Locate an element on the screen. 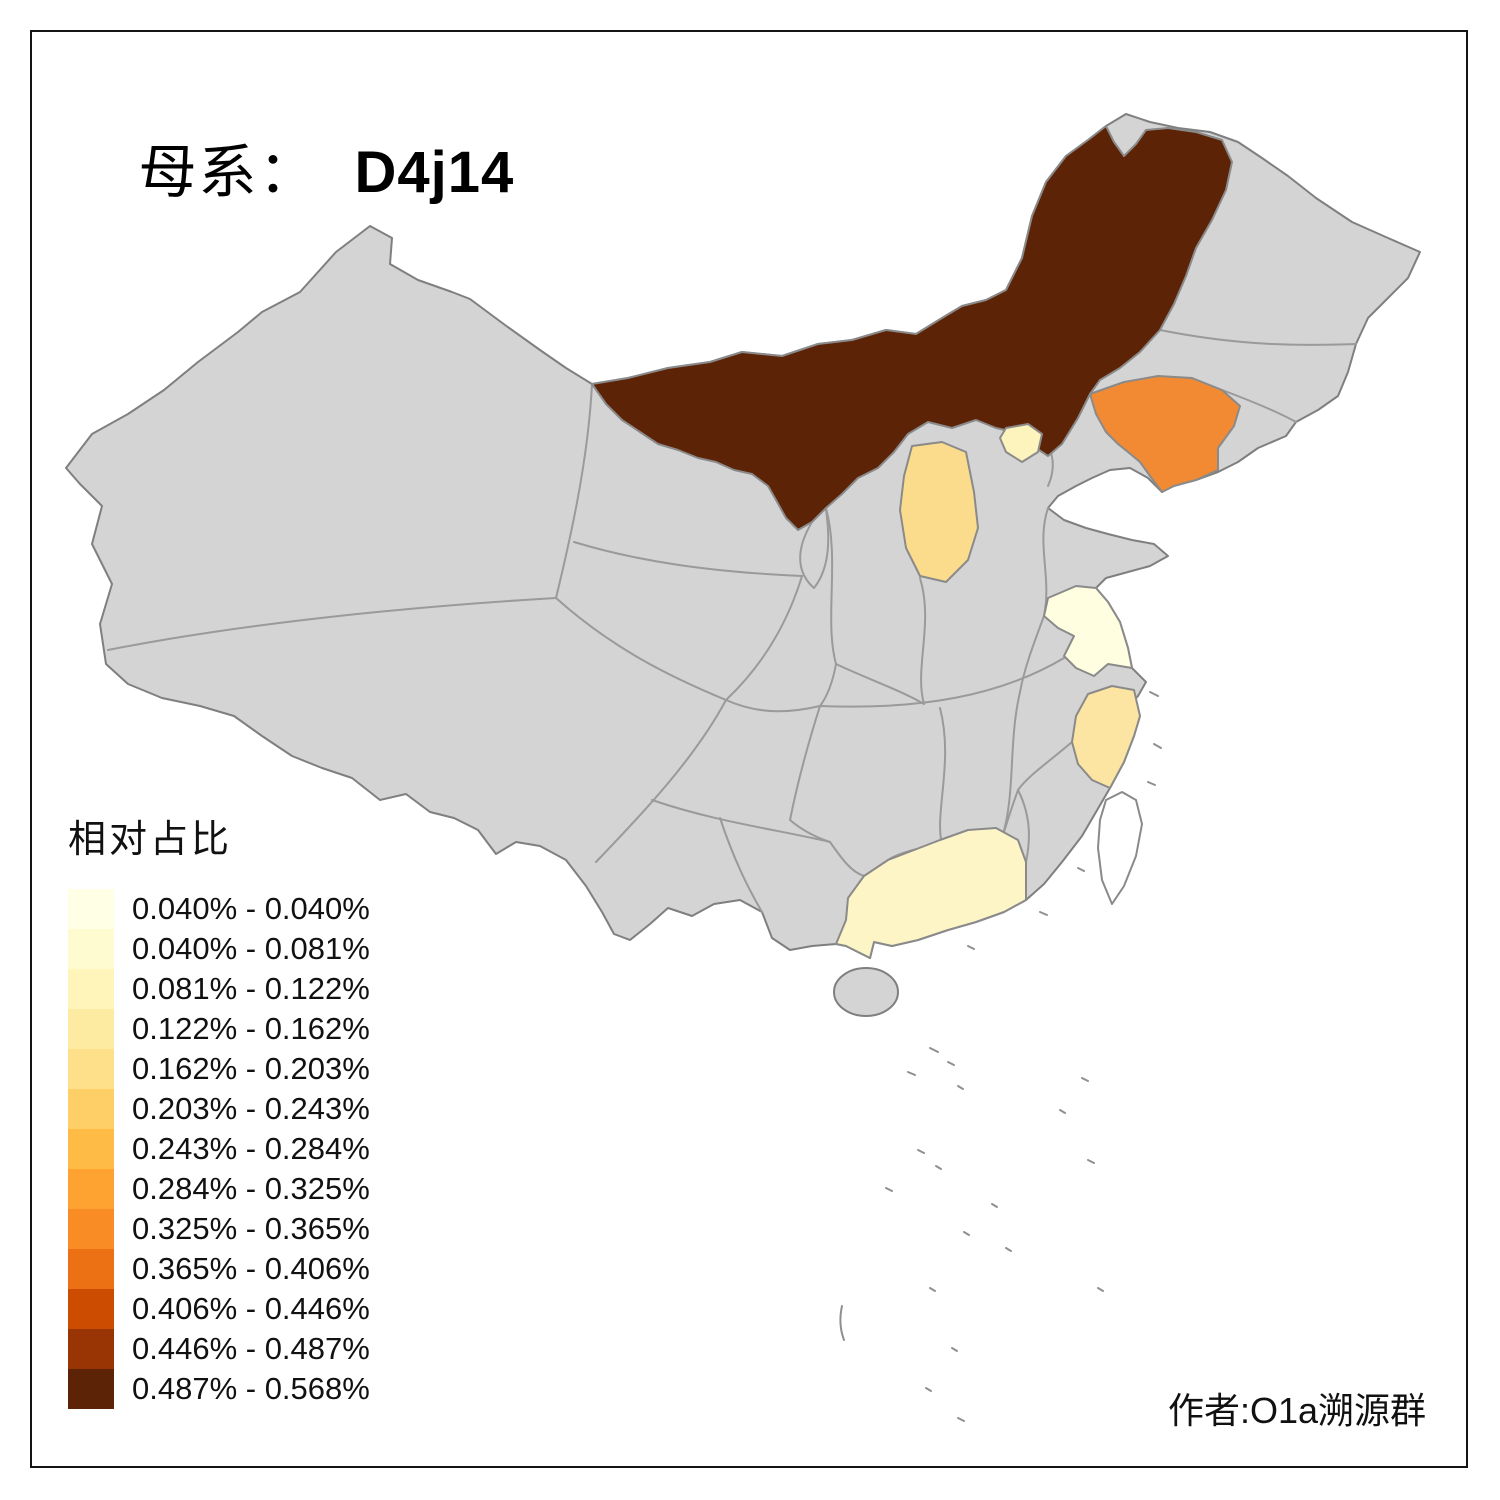 This screenshot has width=1500, height=1500. legend-label: 0.162% - 0.203% is located at coordinates (251, 1068).